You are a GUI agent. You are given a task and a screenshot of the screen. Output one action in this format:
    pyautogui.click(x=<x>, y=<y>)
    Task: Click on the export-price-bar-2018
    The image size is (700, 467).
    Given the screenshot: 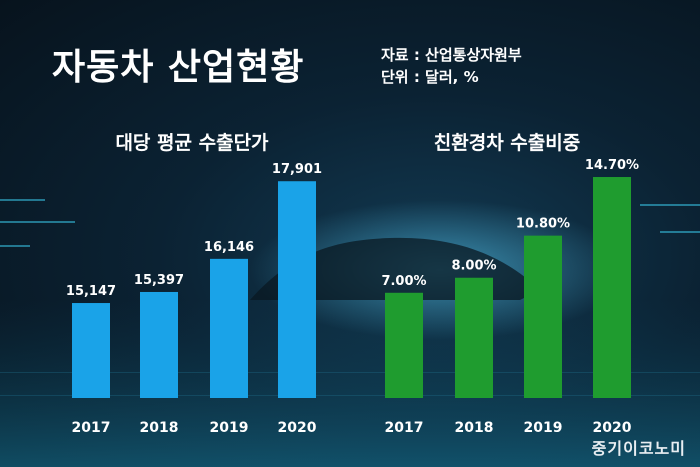 What is the action you would take?
    pyautogui.click(x=159, y=344)
    